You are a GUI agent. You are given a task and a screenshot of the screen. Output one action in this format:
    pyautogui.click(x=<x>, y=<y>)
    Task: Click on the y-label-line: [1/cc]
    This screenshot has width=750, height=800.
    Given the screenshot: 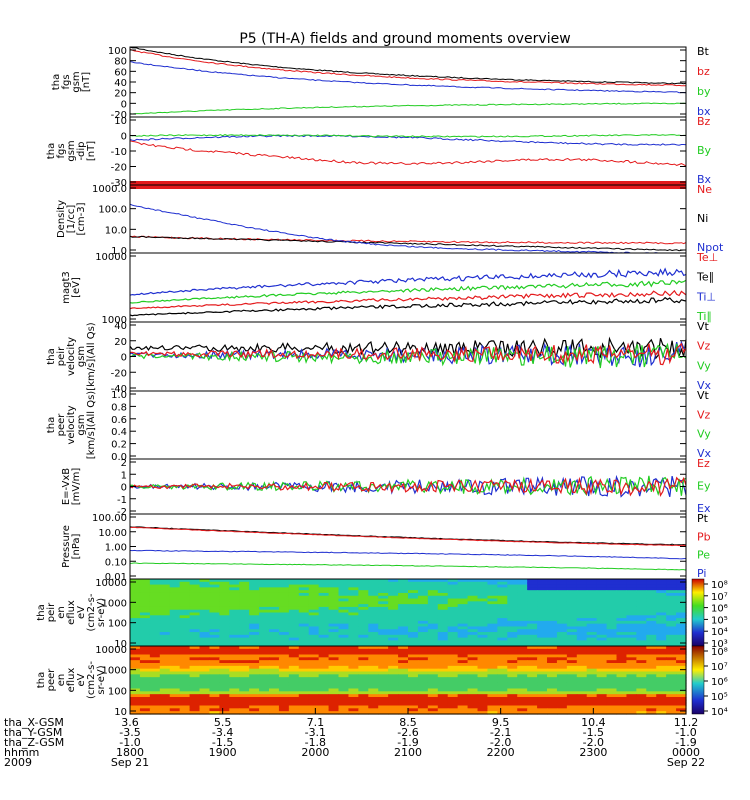 What is the action you would take?
    pyautogui.click(x=71, y=219)
    